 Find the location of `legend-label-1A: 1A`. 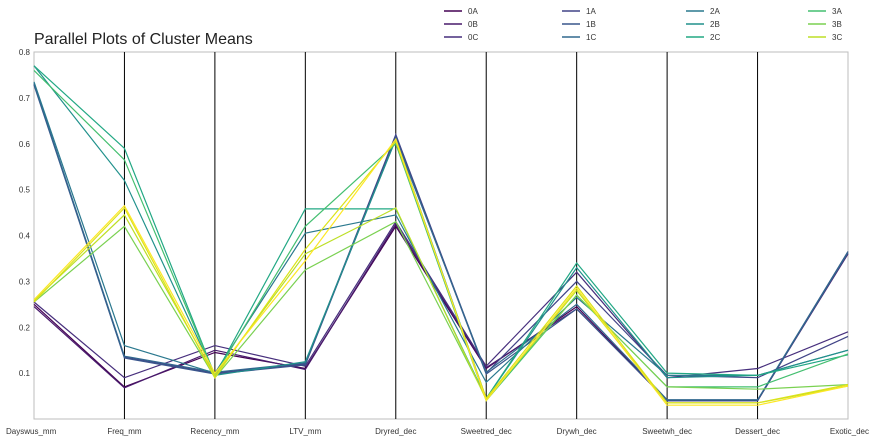

legend-label-1A: 1A is located at coordinates (591, 11).